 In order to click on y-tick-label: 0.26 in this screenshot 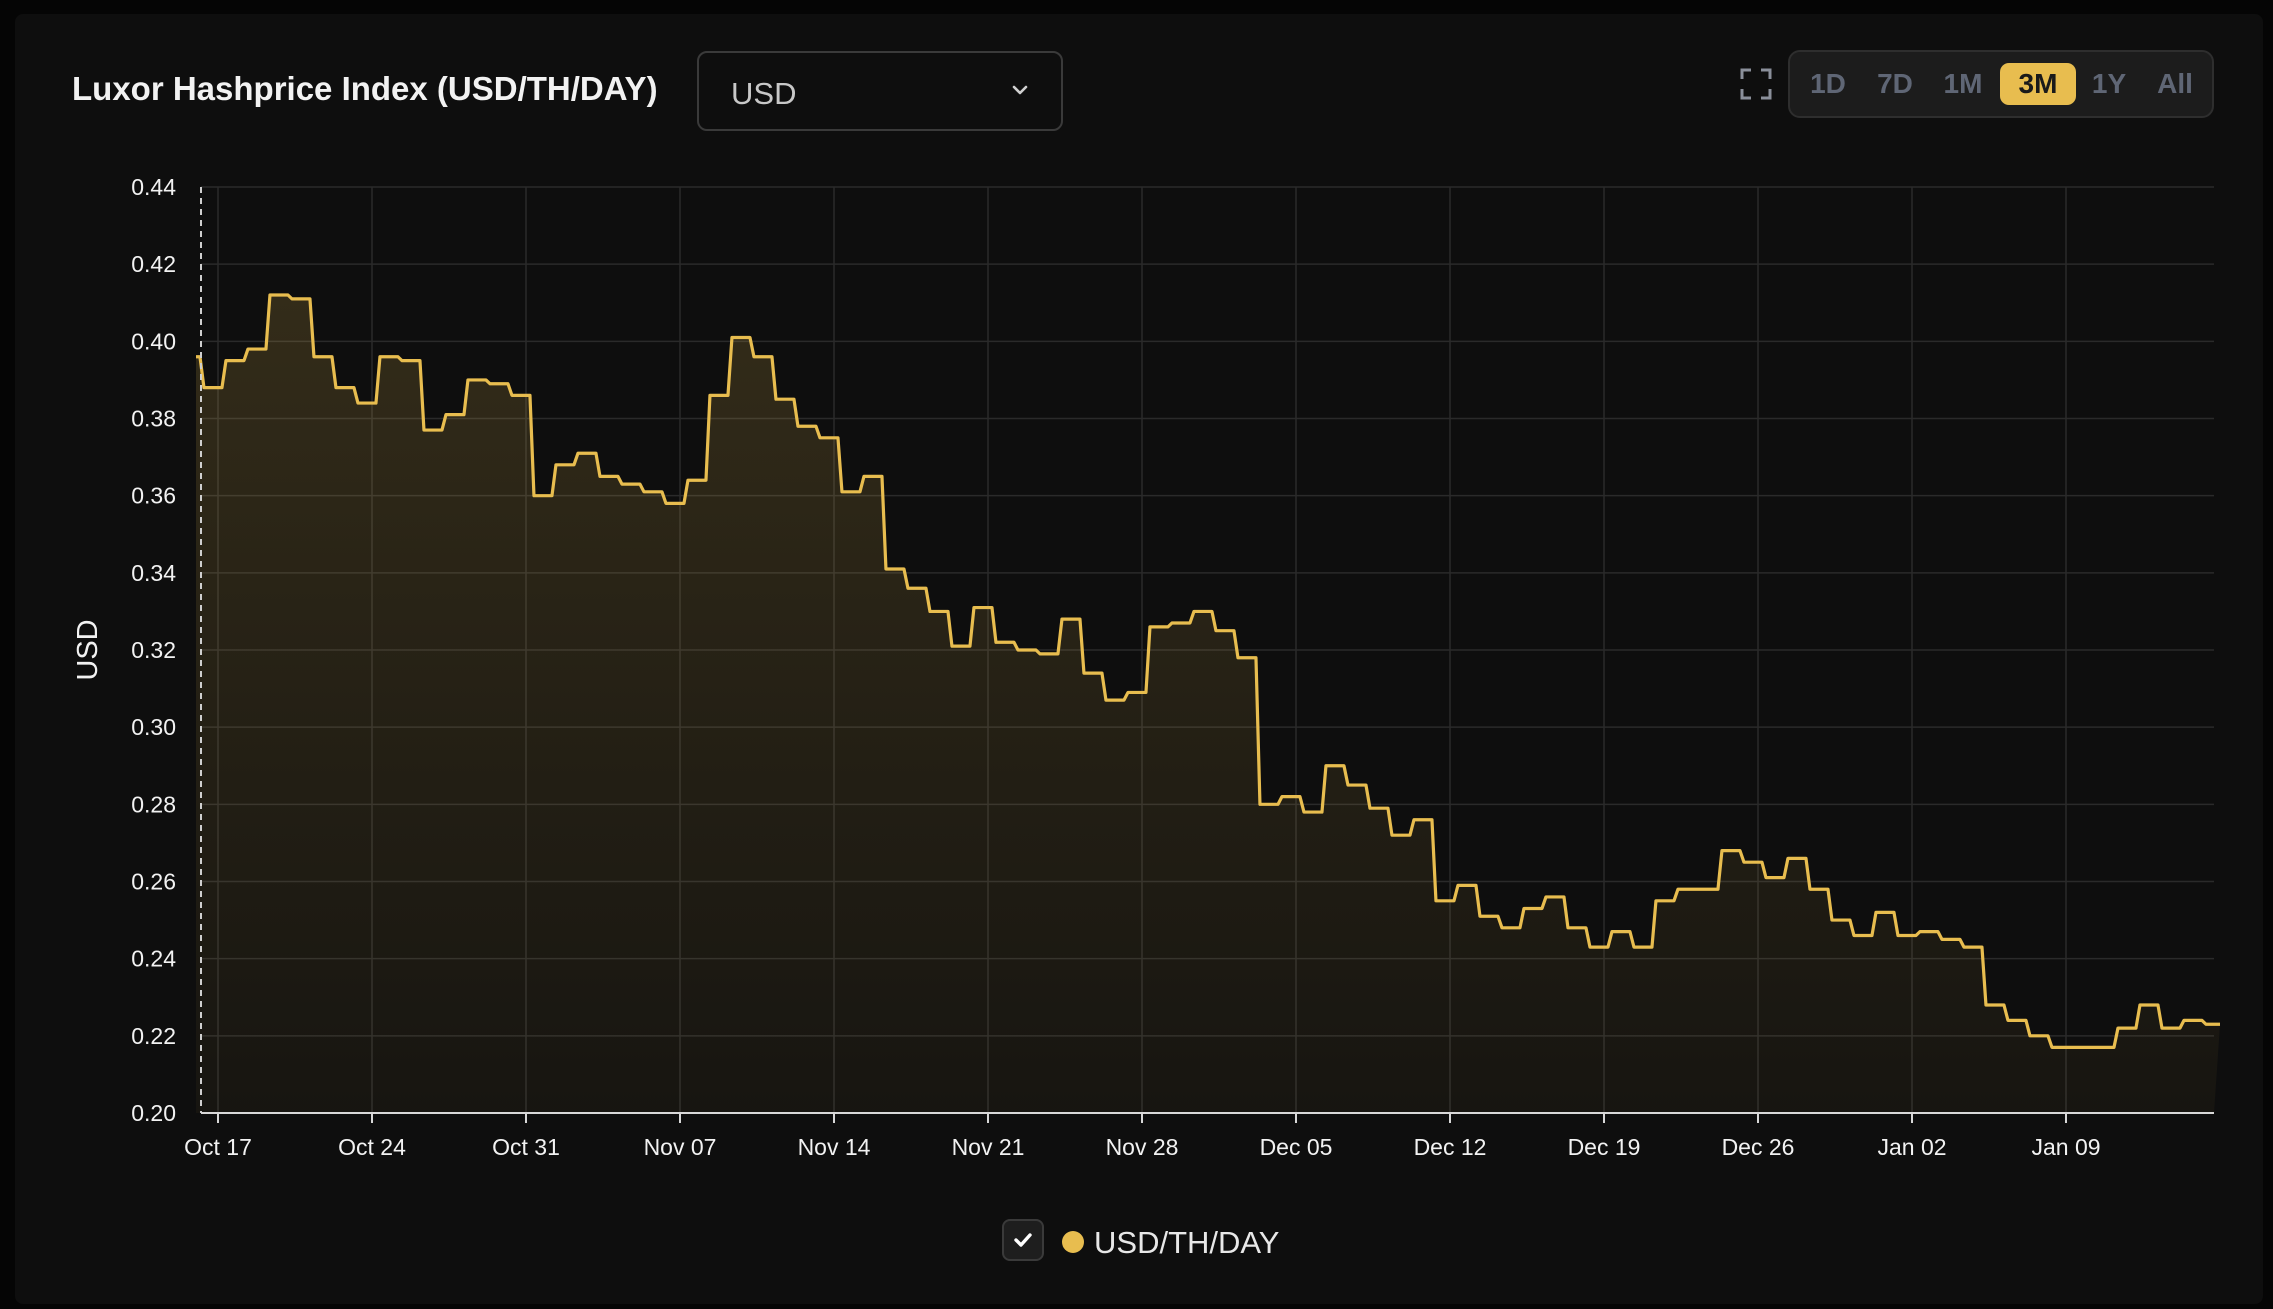, I will do `click(153, 882)`.